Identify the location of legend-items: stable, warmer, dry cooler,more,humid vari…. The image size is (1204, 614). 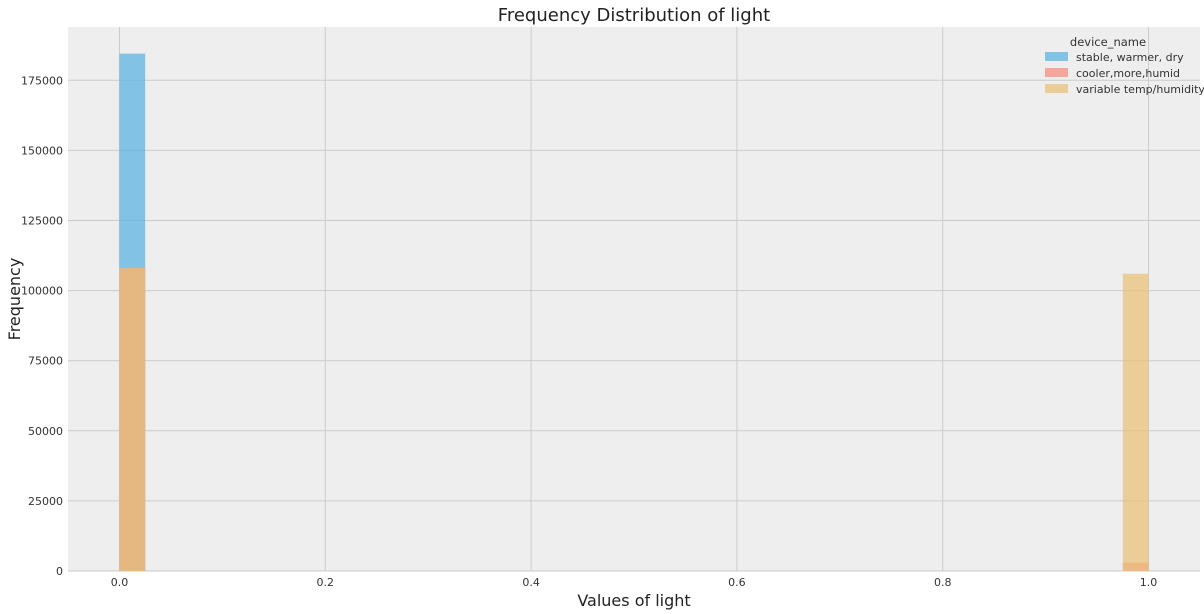
(1124, 73).